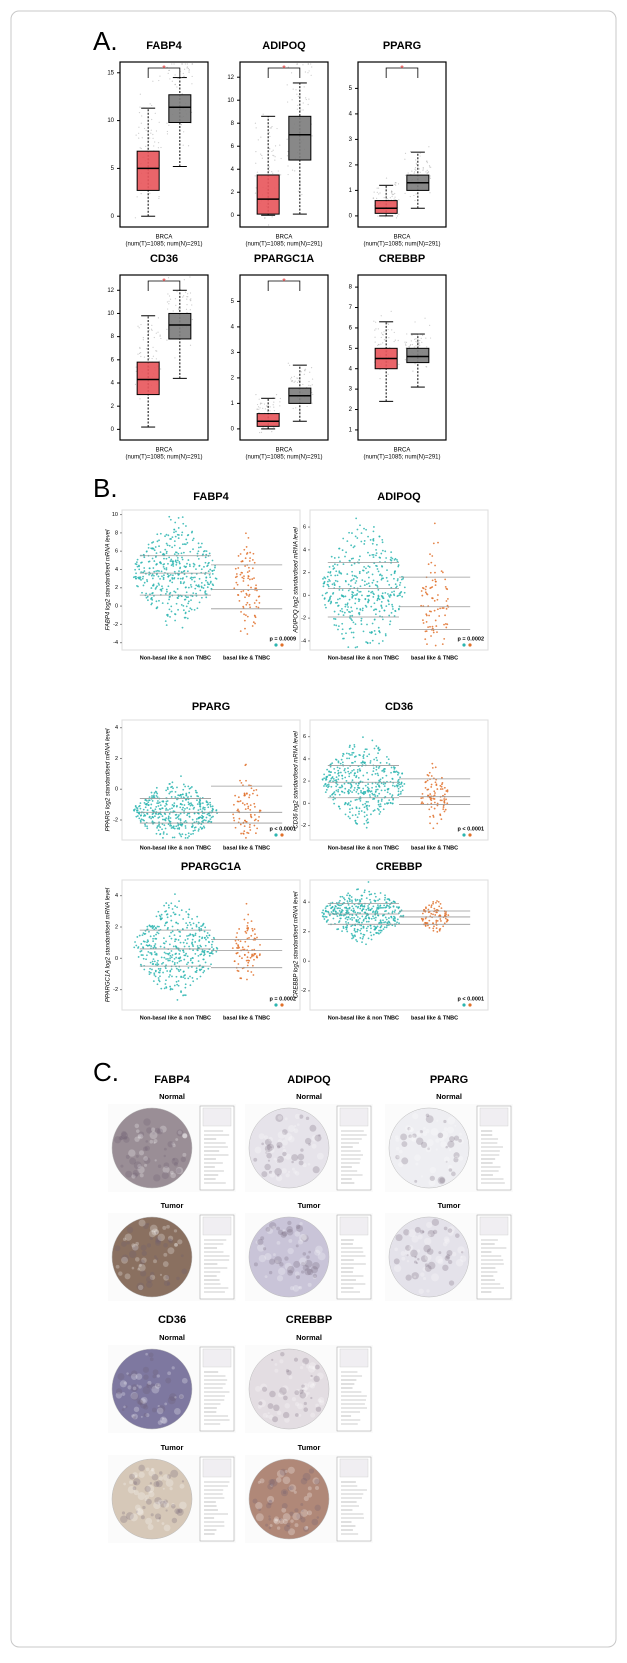 This screenshot has height=1663, width=627. What do you see at coordinates (297, 580) in the screenshot?
I see `y-label: ADIPOQ log2 standardised mRNA level` at bounding box center [297, 580].